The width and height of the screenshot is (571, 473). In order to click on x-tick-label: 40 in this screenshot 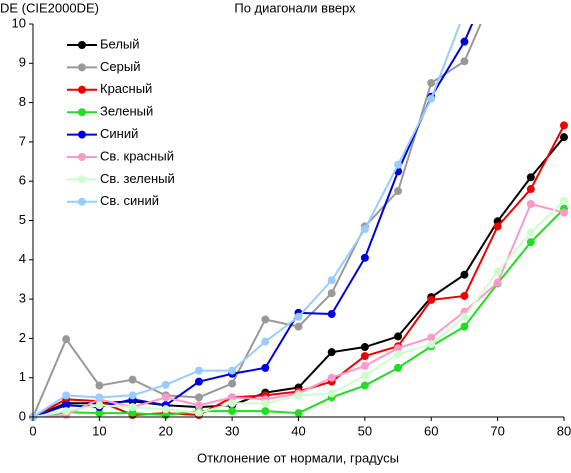, I will do `click(298, 430)`.